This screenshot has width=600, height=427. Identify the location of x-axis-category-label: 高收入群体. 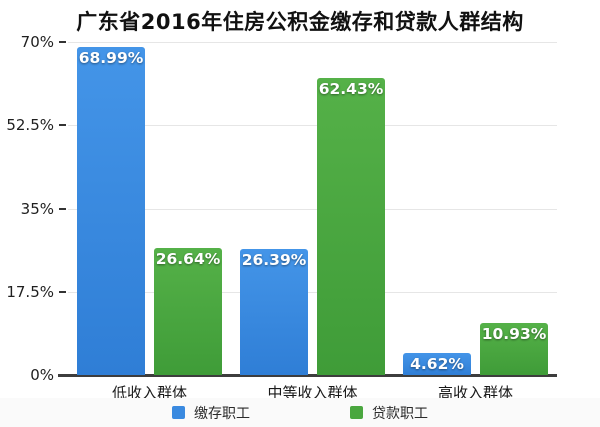
(475, 393).